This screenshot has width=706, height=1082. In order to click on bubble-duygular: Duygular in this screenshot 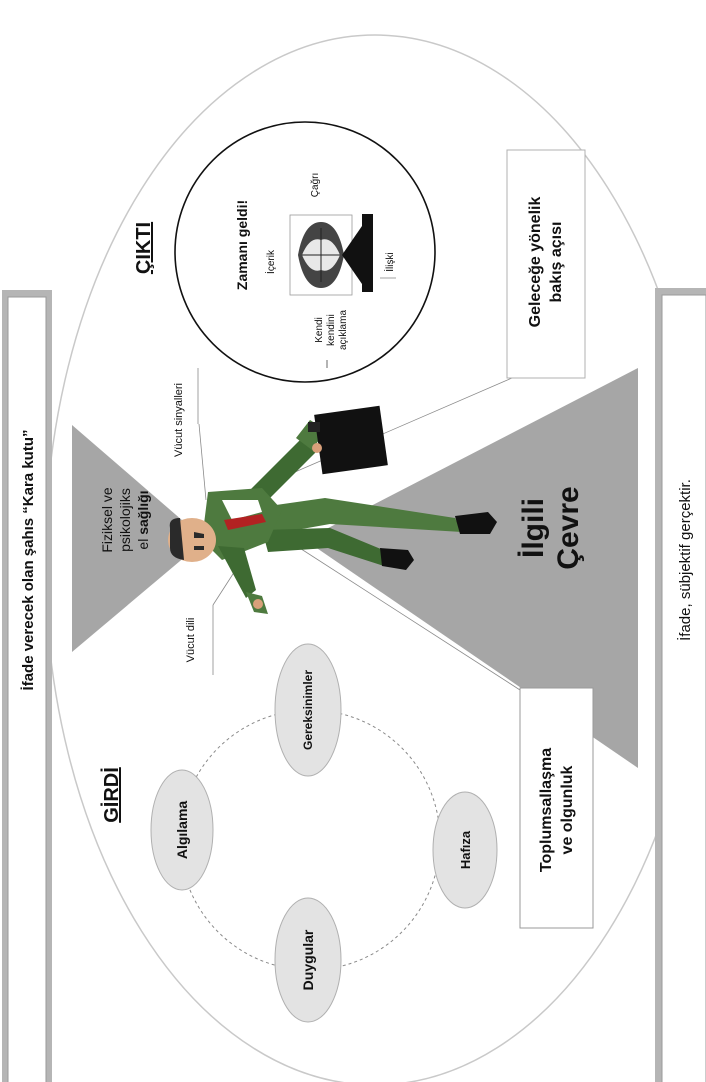, I will do `click(308, 960)`.